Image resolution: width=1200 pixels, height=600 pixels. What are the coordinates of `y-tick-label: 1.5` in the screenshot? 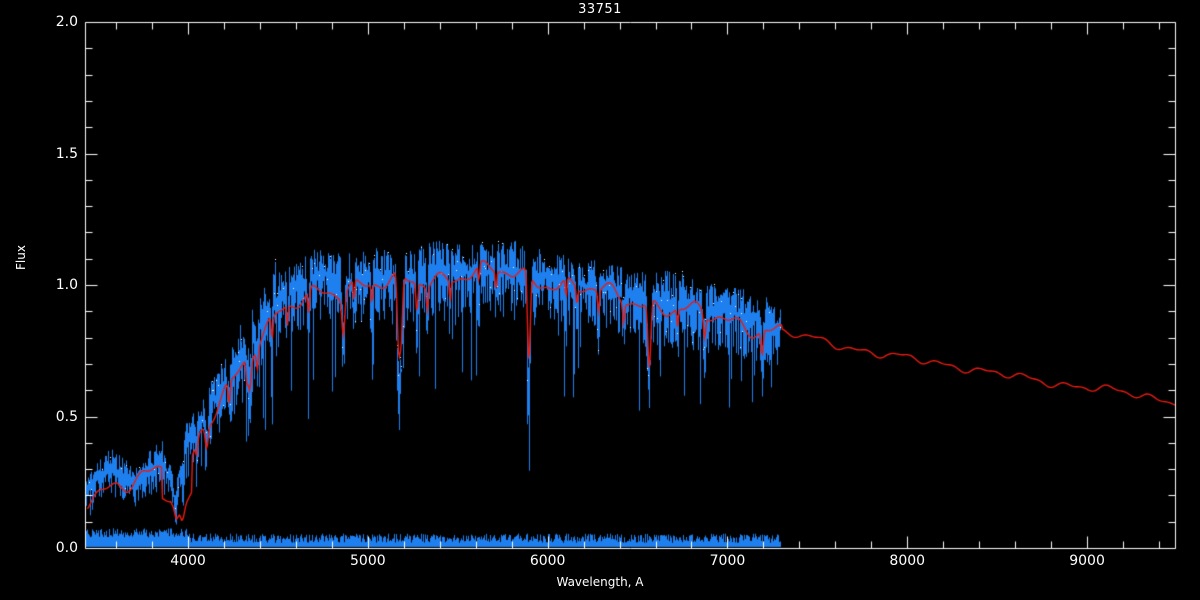 It's located at (66, 153).